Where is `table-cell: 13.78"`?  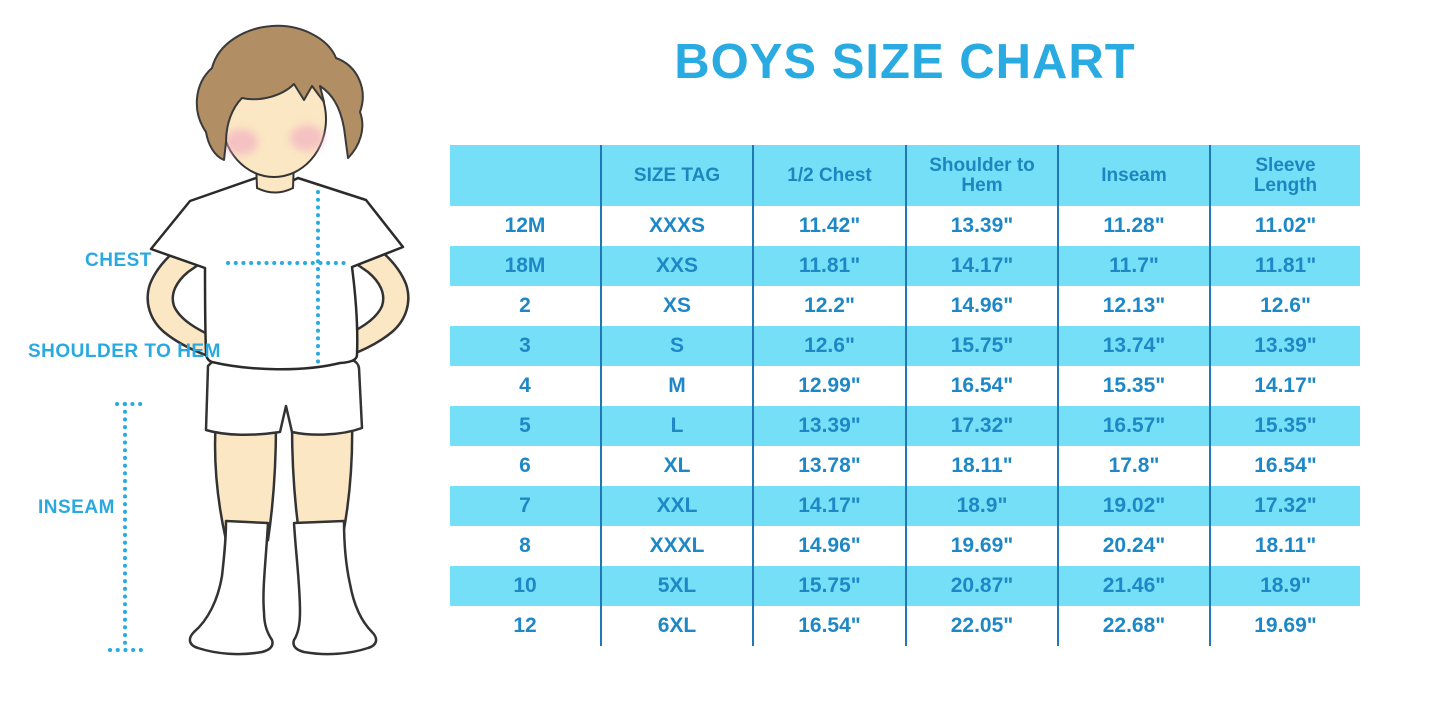 table-cell: 13.78" is located at coordinates (830, 466).